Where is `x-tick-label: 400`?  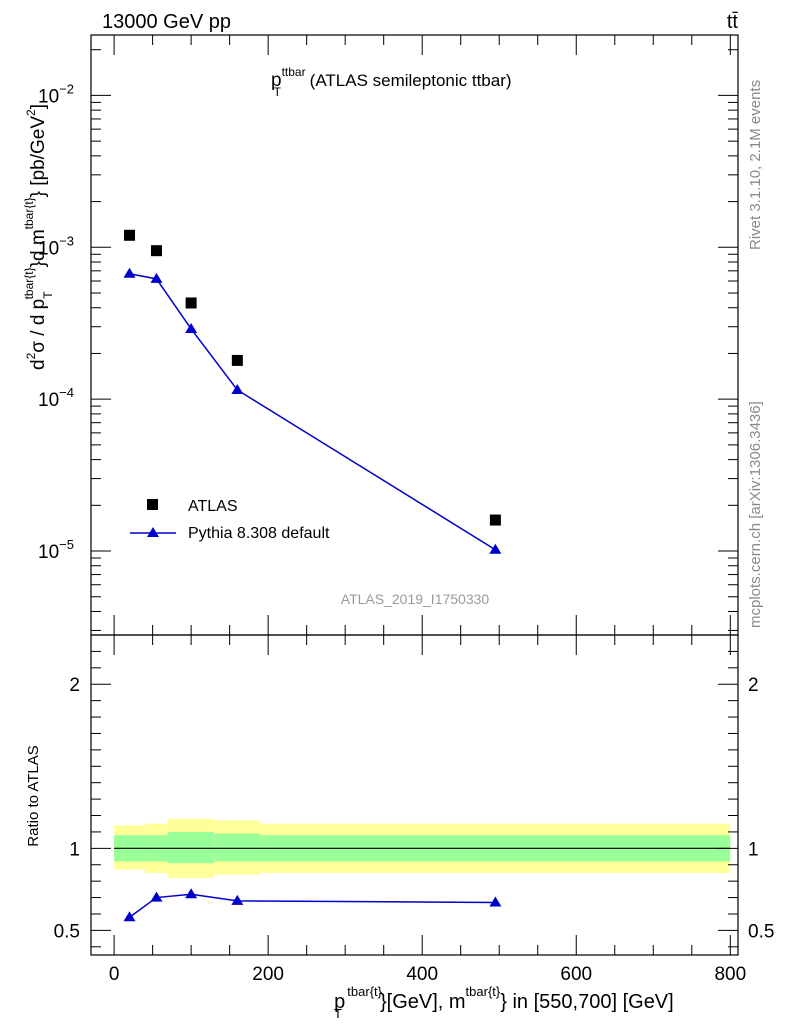
x-tick-label: 400 is located at coordinates (422, 974).